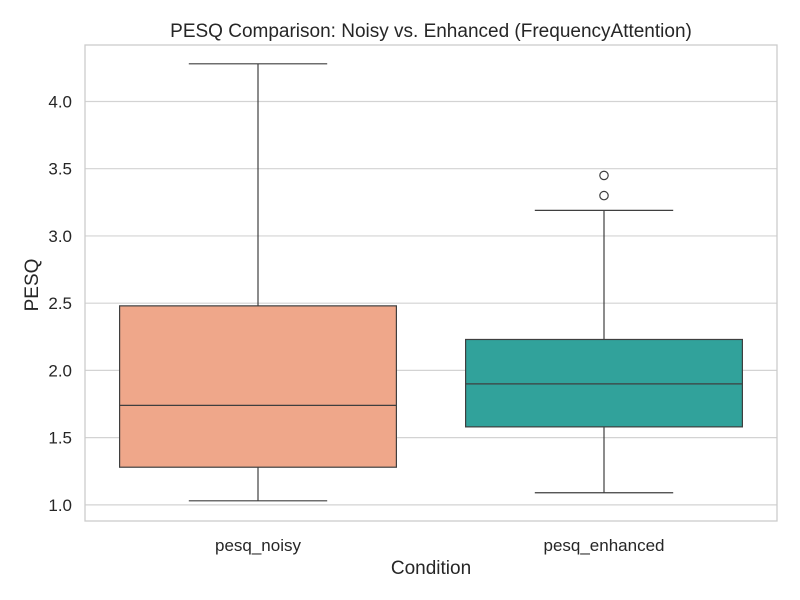 The height and width of the screenshot is (600, 800). I want to click on y-tick-label: 3.0, so click(60, 236).